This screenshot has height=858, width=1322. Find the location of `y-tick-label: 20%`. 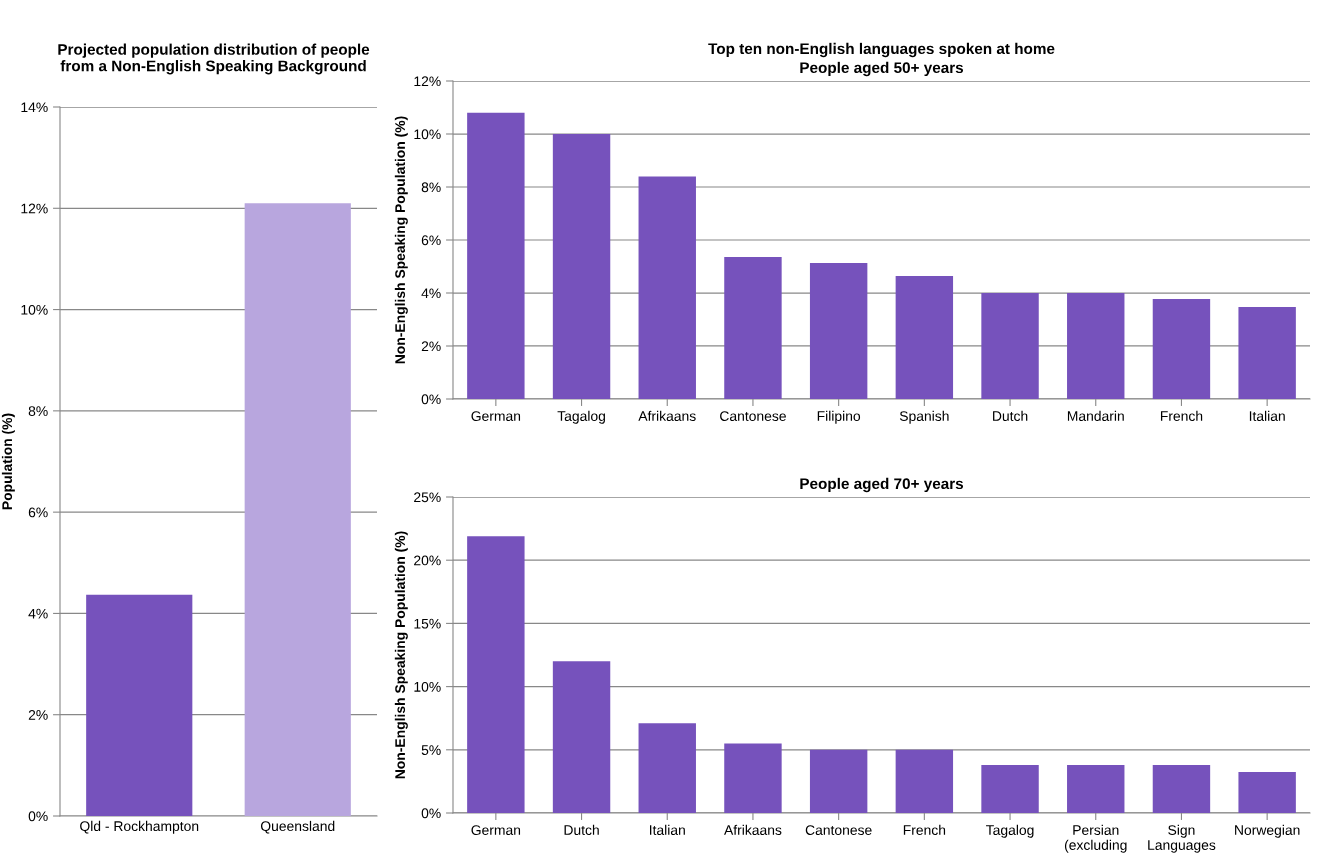

y-tick-label: 20% is located at coordinates (427, 560).